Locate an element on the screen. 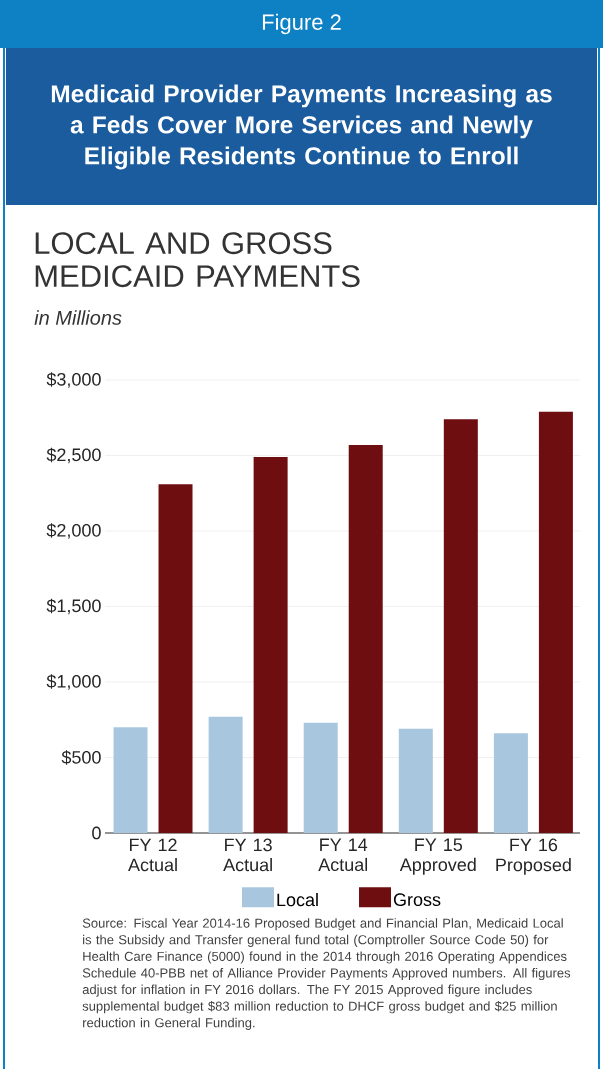 This screenshot has width=603, height=1070. y-axis-title: in Millions is located at coordinates (78, 317).